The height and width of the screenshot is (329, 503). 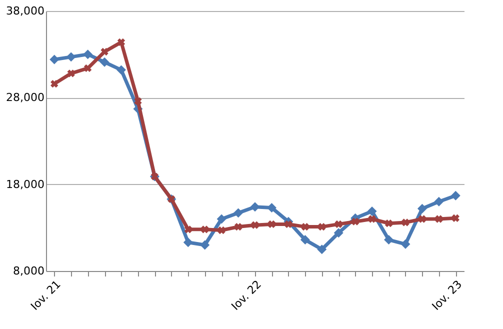 What do you see at coordinates (25, 184) in the screenshot?
I see `y-tick-label: 18,000` at bounding box center [25, 184].